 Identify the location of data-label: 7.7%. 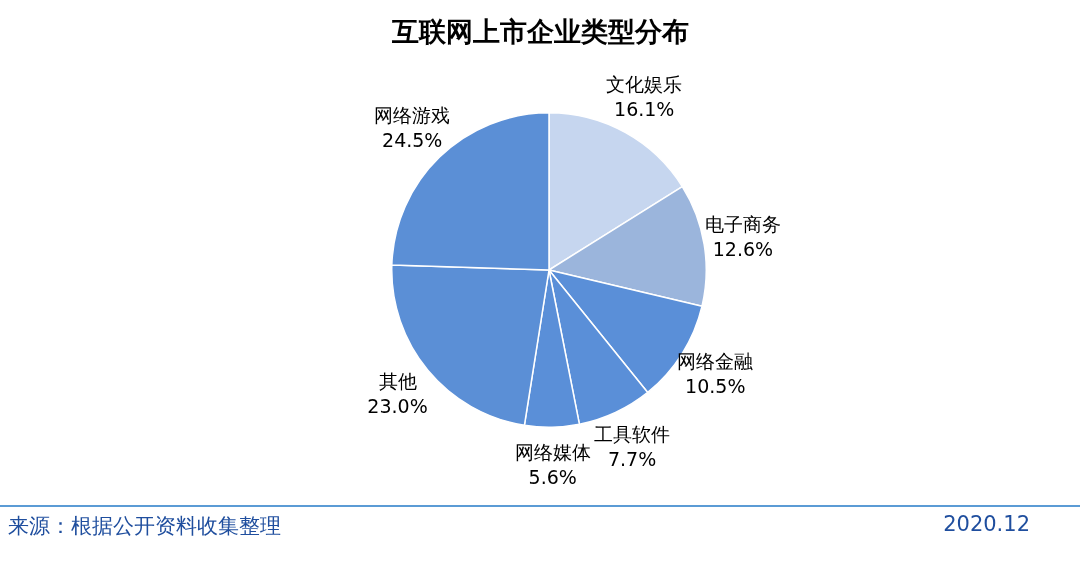
(632, 459).